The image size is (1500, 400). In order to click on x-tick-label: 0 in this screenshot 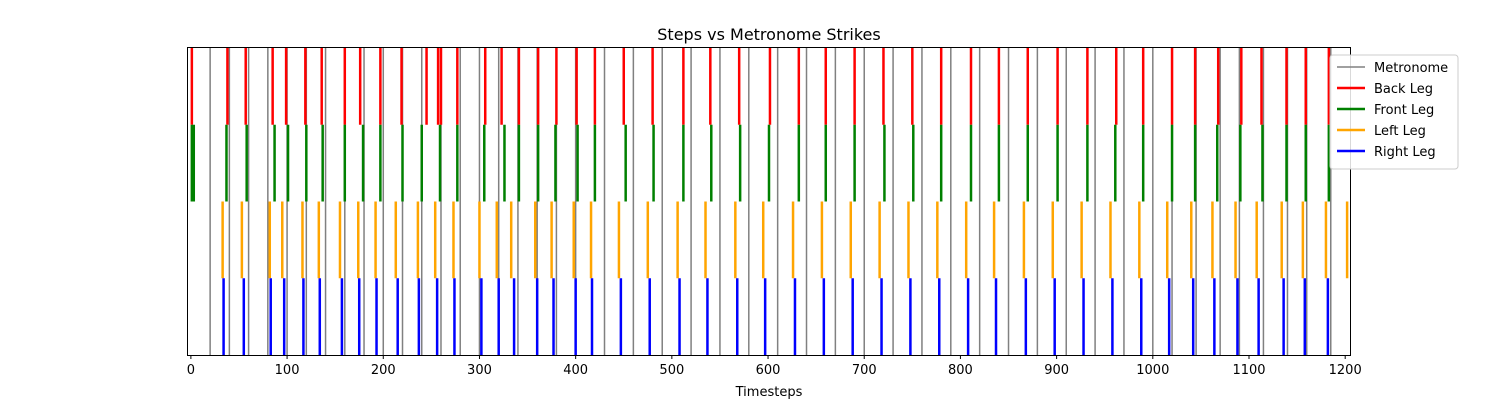, I will do `click(191, 370)`.